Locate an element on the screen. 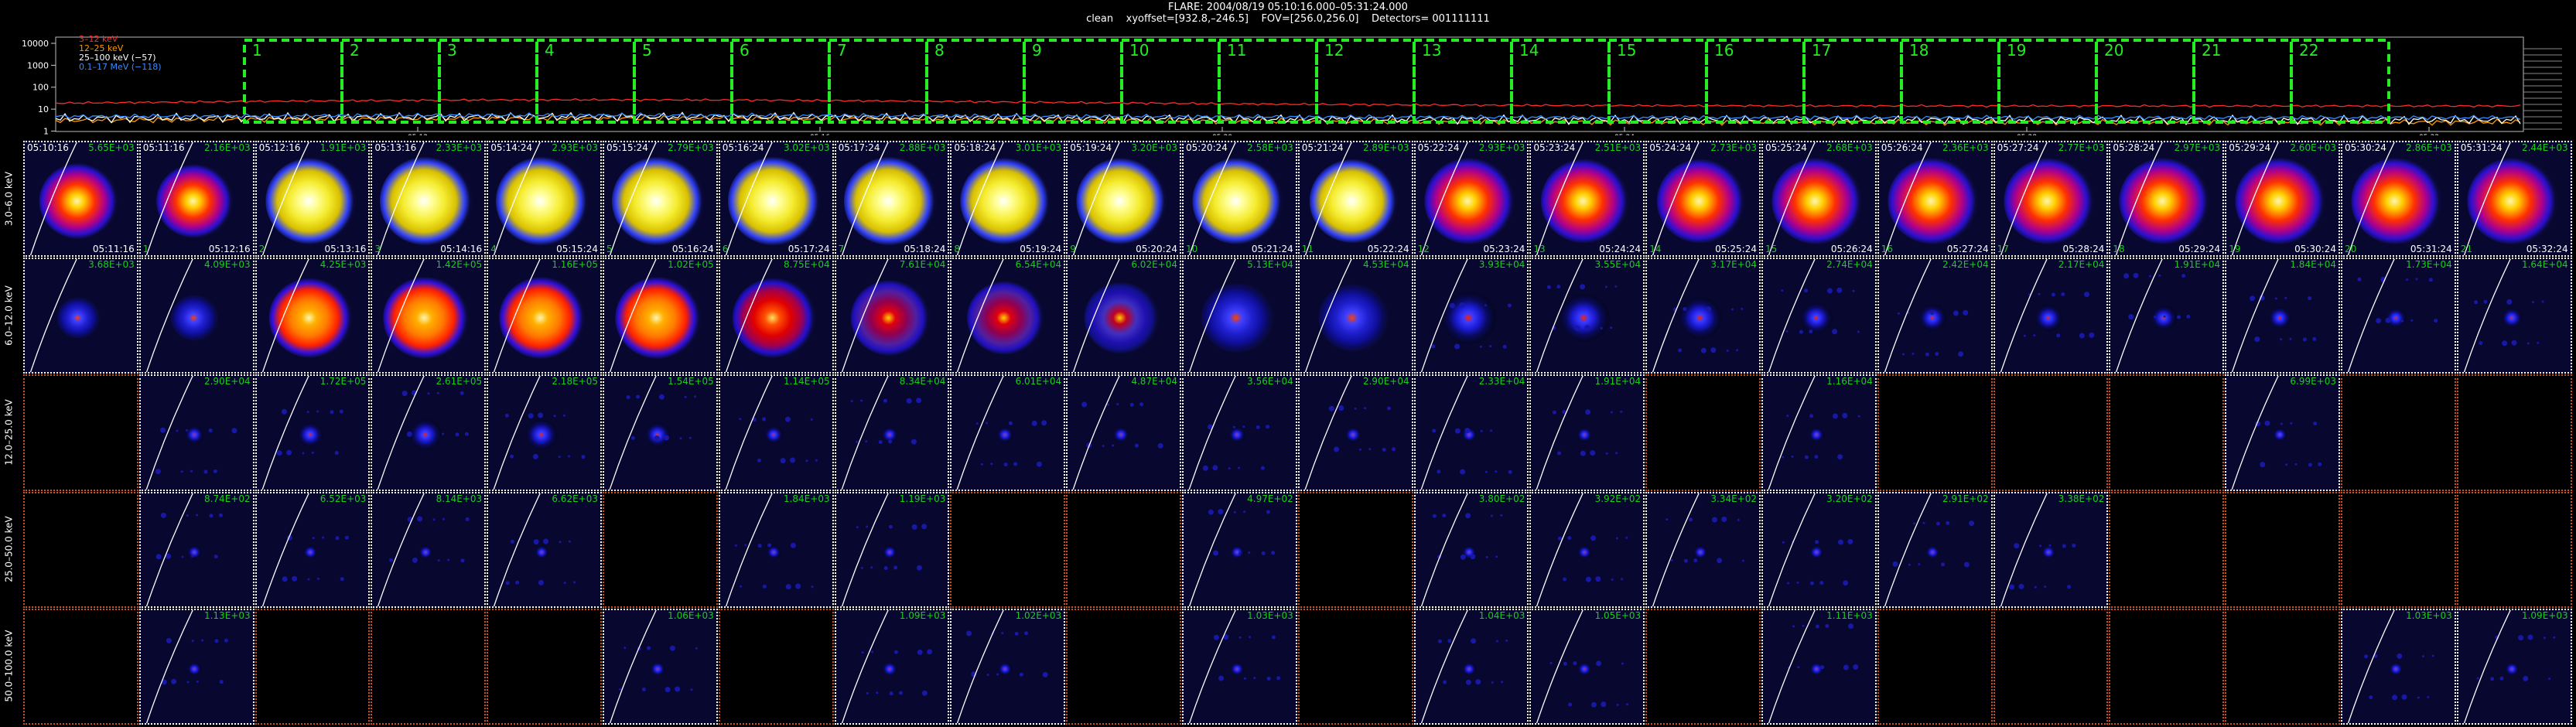 This screenshot has height=727, width=2576. image-cell: 4.53E+04 is located at coordinates (1355, 316).